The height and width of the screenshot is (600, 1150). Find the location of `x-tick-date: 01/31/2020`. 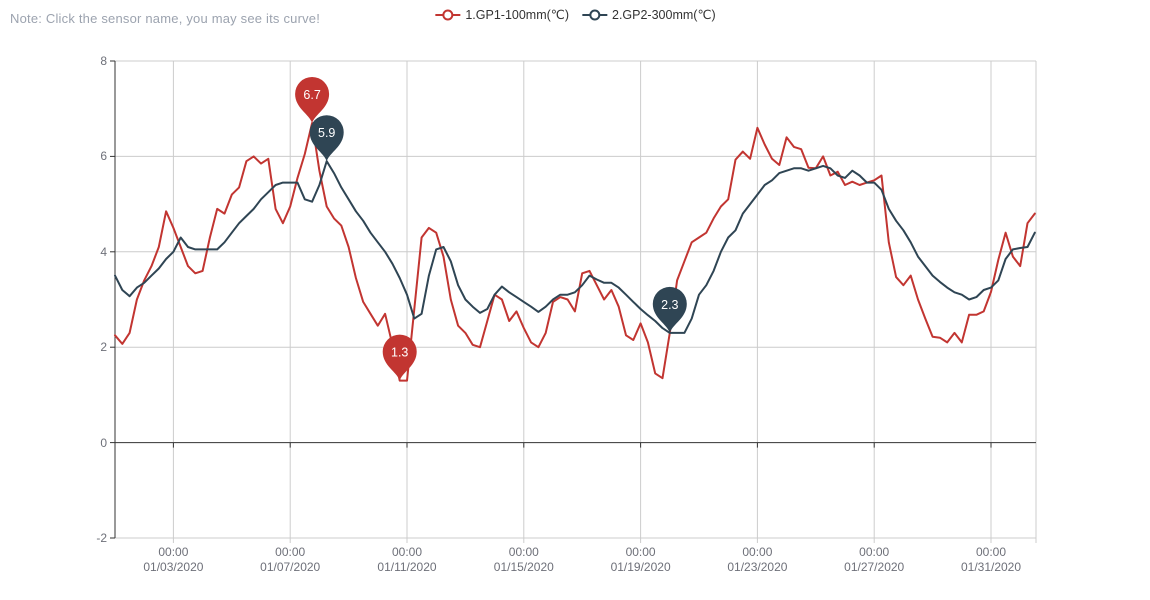

x-tick-date: 01/31/2020 is located at coordinates (991, 567).